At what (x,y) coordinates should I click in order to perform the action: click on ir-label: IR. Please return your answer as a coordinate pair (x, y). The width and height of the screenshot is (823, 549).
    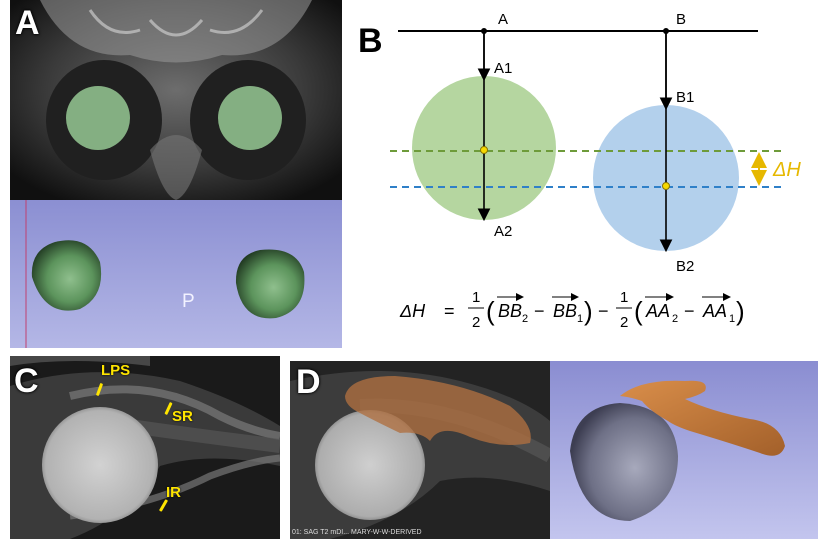
    Looking at the image, I should click on (173, 492).